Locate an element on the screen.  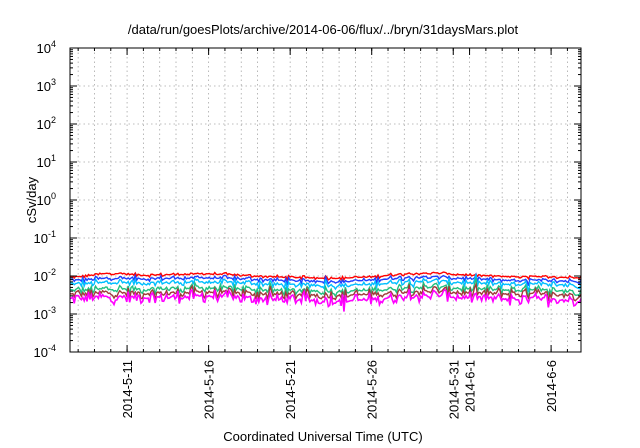
x-axis-label: Coordinated Universal Time (UTC) is located at coordinates (322, 436).